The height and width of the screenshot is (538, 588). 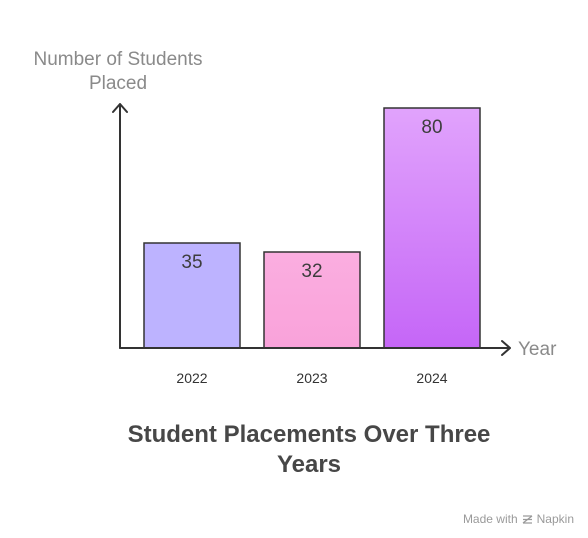 I want to click on x-axis, so click(x=315, y=348).